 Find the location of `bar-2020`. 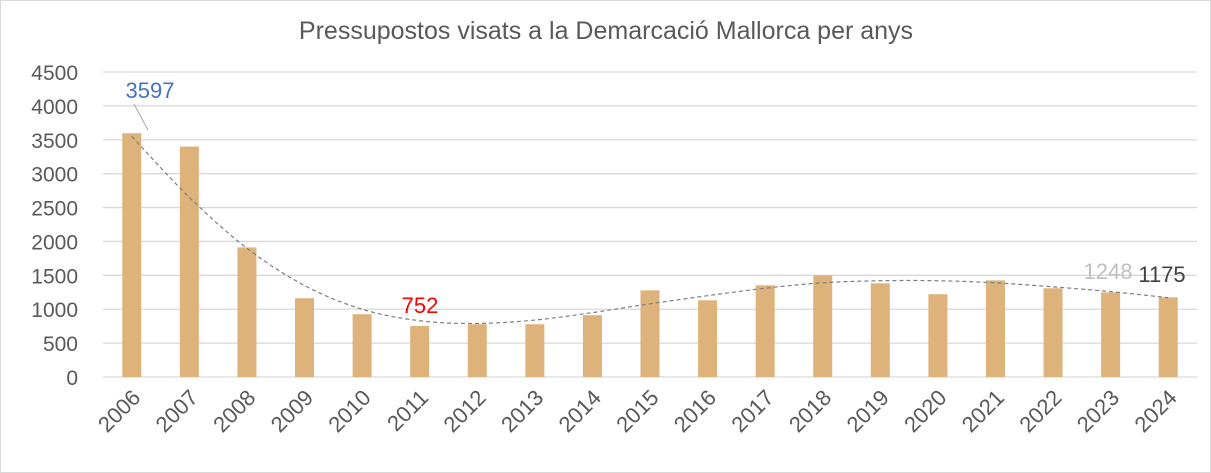

bar-2020 is located at coordinates (938, 335).